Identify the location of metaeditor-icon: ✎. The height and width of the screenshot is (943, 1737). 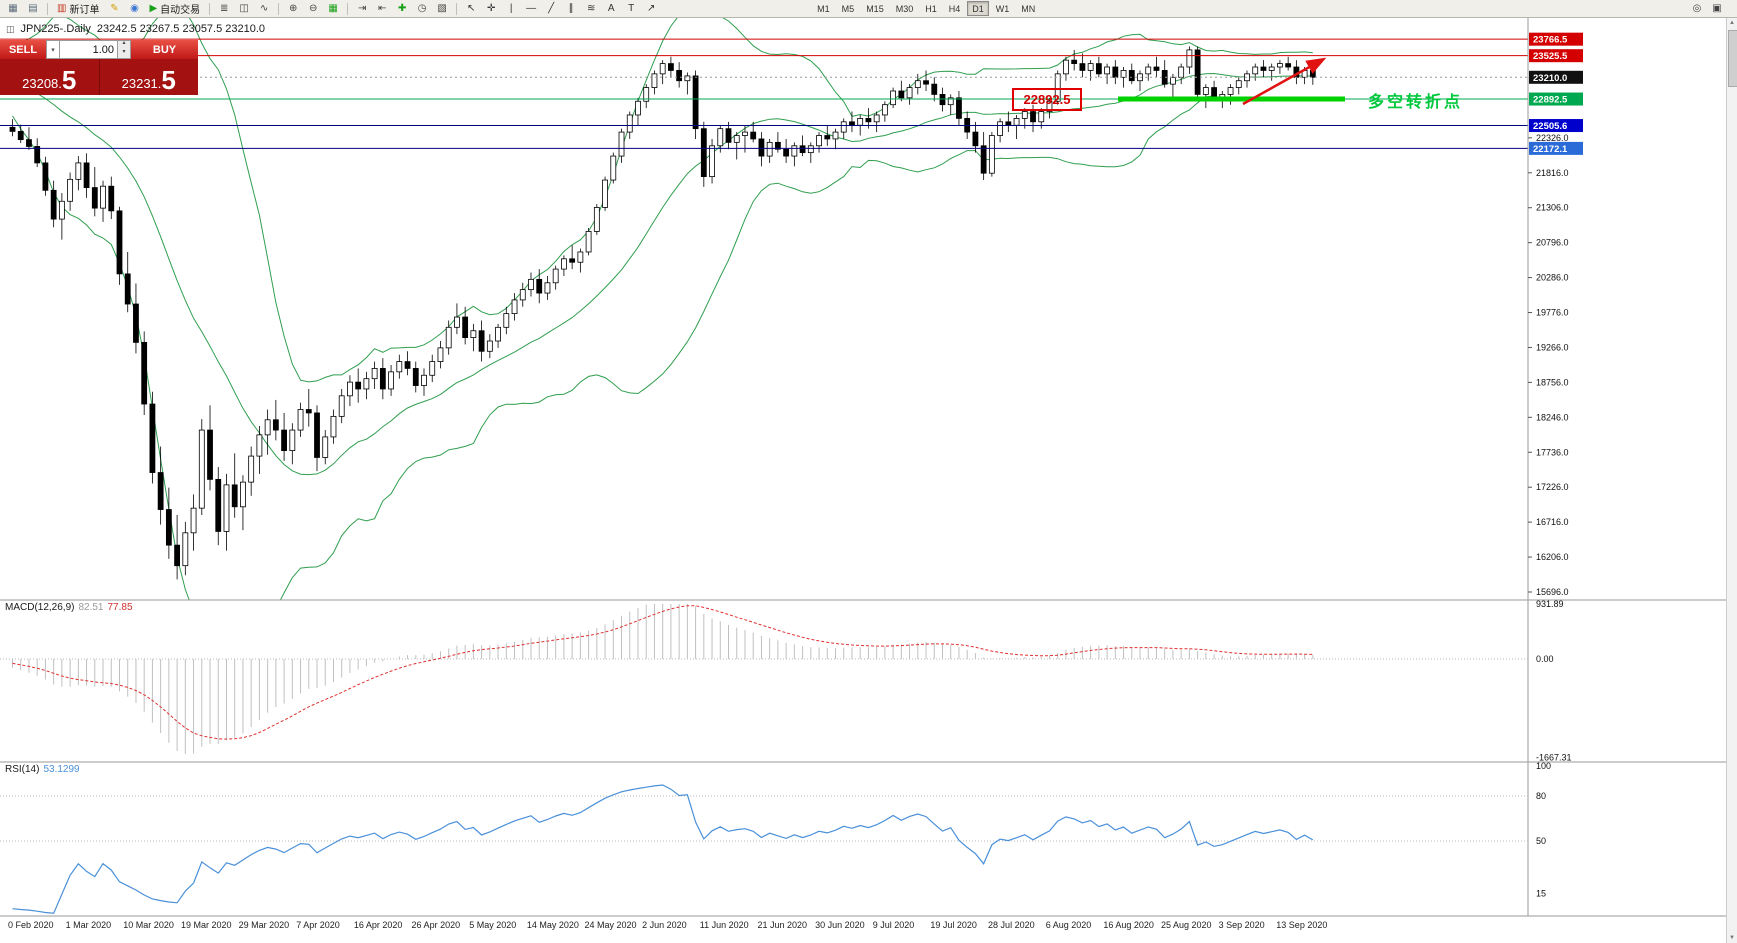
(114, 8).